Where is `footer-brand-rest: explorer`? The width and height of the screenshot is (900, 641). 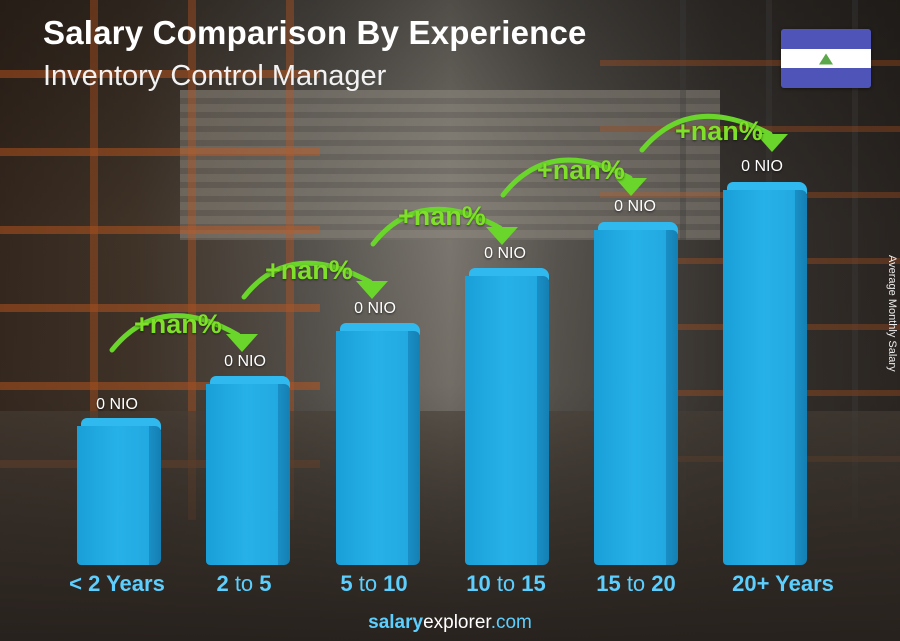 footer-brand-rest: explorer is located at coordinates (457, 622).